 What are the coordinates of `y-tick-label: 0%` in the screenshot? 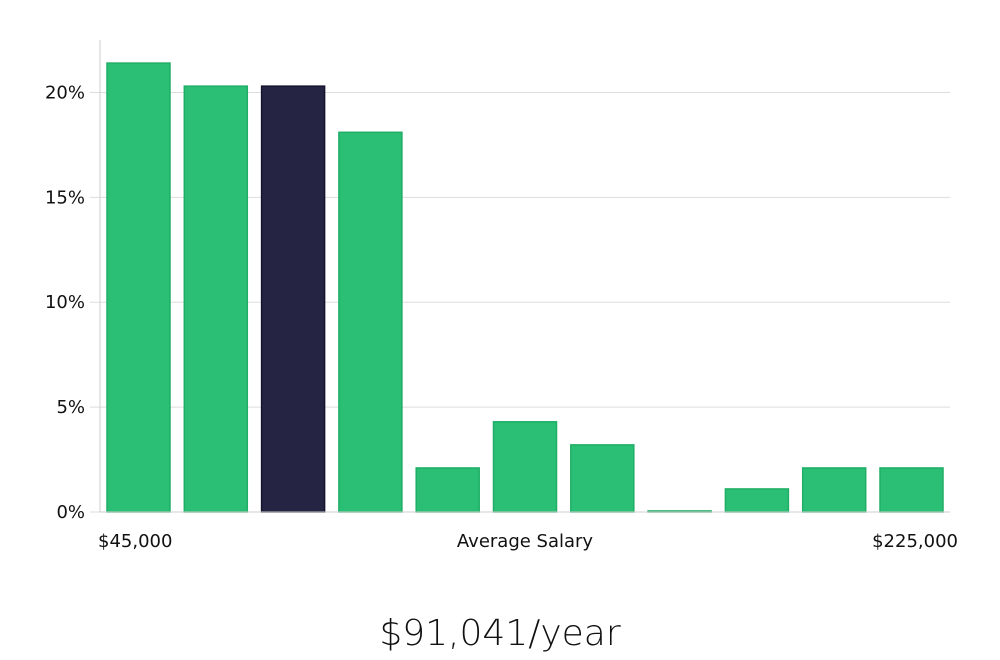 It's located at (70, 512).